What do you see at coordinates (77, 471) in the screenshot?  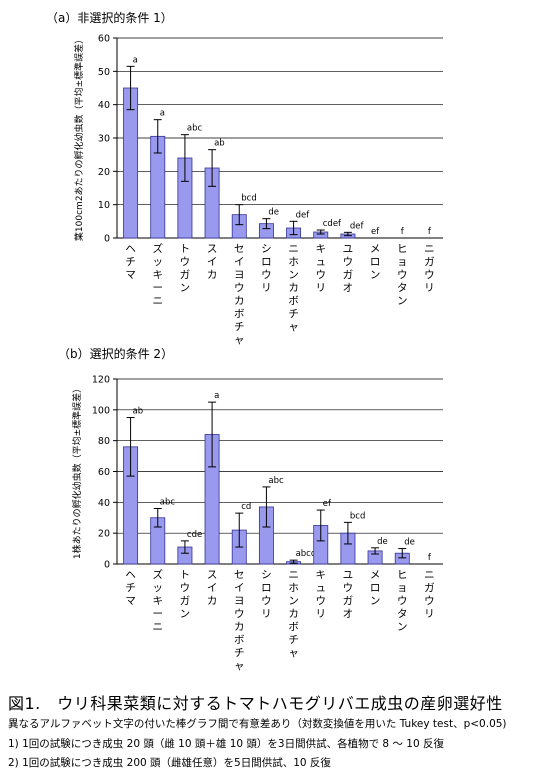 I see `y-axis-label: 1株あたりの孵化幼虫数（平均±標準誤差）` at bounding box center [77, 471].